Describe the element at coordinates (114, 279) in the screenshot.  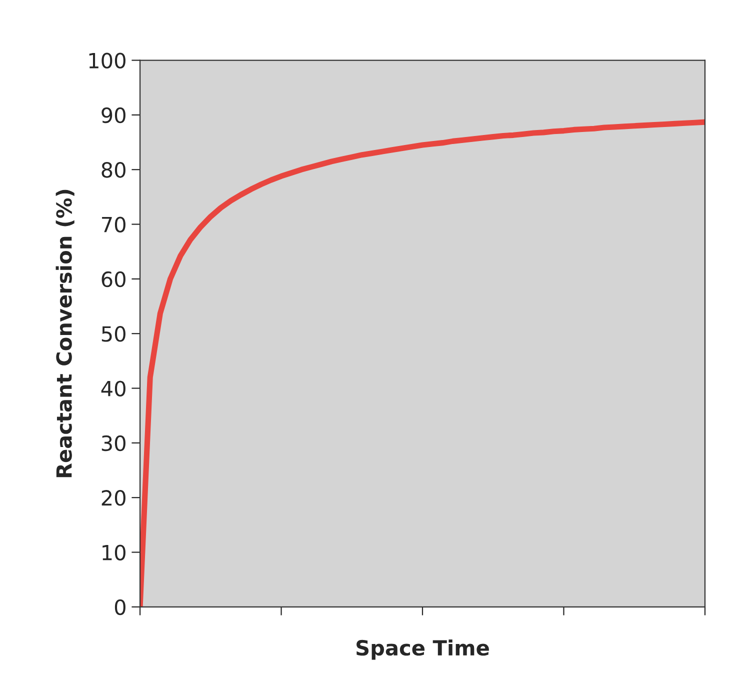
I see `y-tick-label: 60` at that location.